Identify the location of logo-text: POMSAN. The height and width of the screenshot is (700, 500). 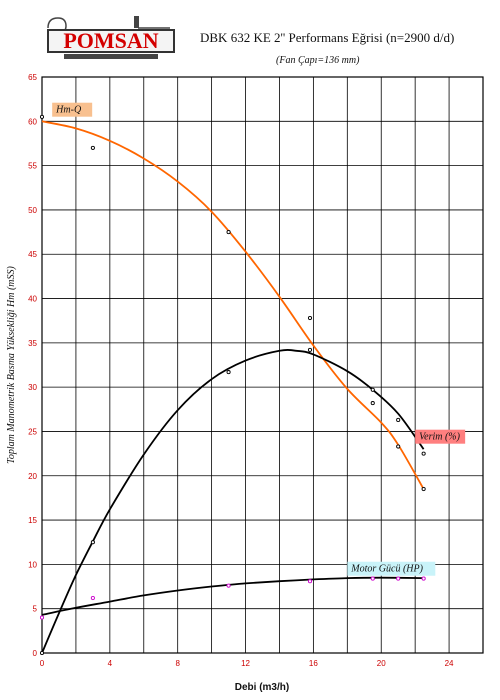
(110, 40).